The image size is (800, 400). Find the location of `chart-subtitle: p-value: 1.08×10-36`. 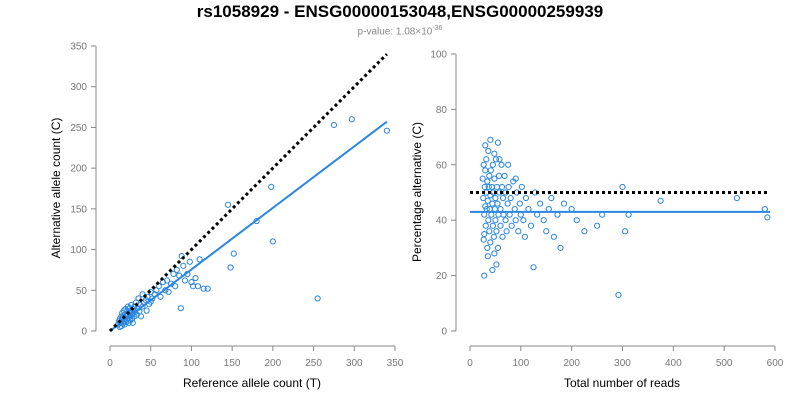

chart-subtitle: p-value: 1.08×10-36 is located at coordinates (400, 31).